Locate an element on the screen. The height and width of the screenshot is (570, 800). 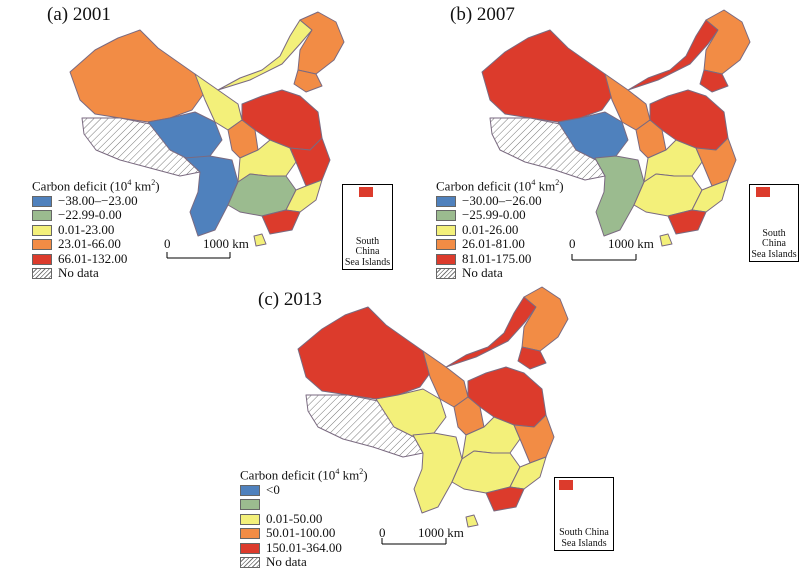
legend-item is located at coordinates (304, 504).